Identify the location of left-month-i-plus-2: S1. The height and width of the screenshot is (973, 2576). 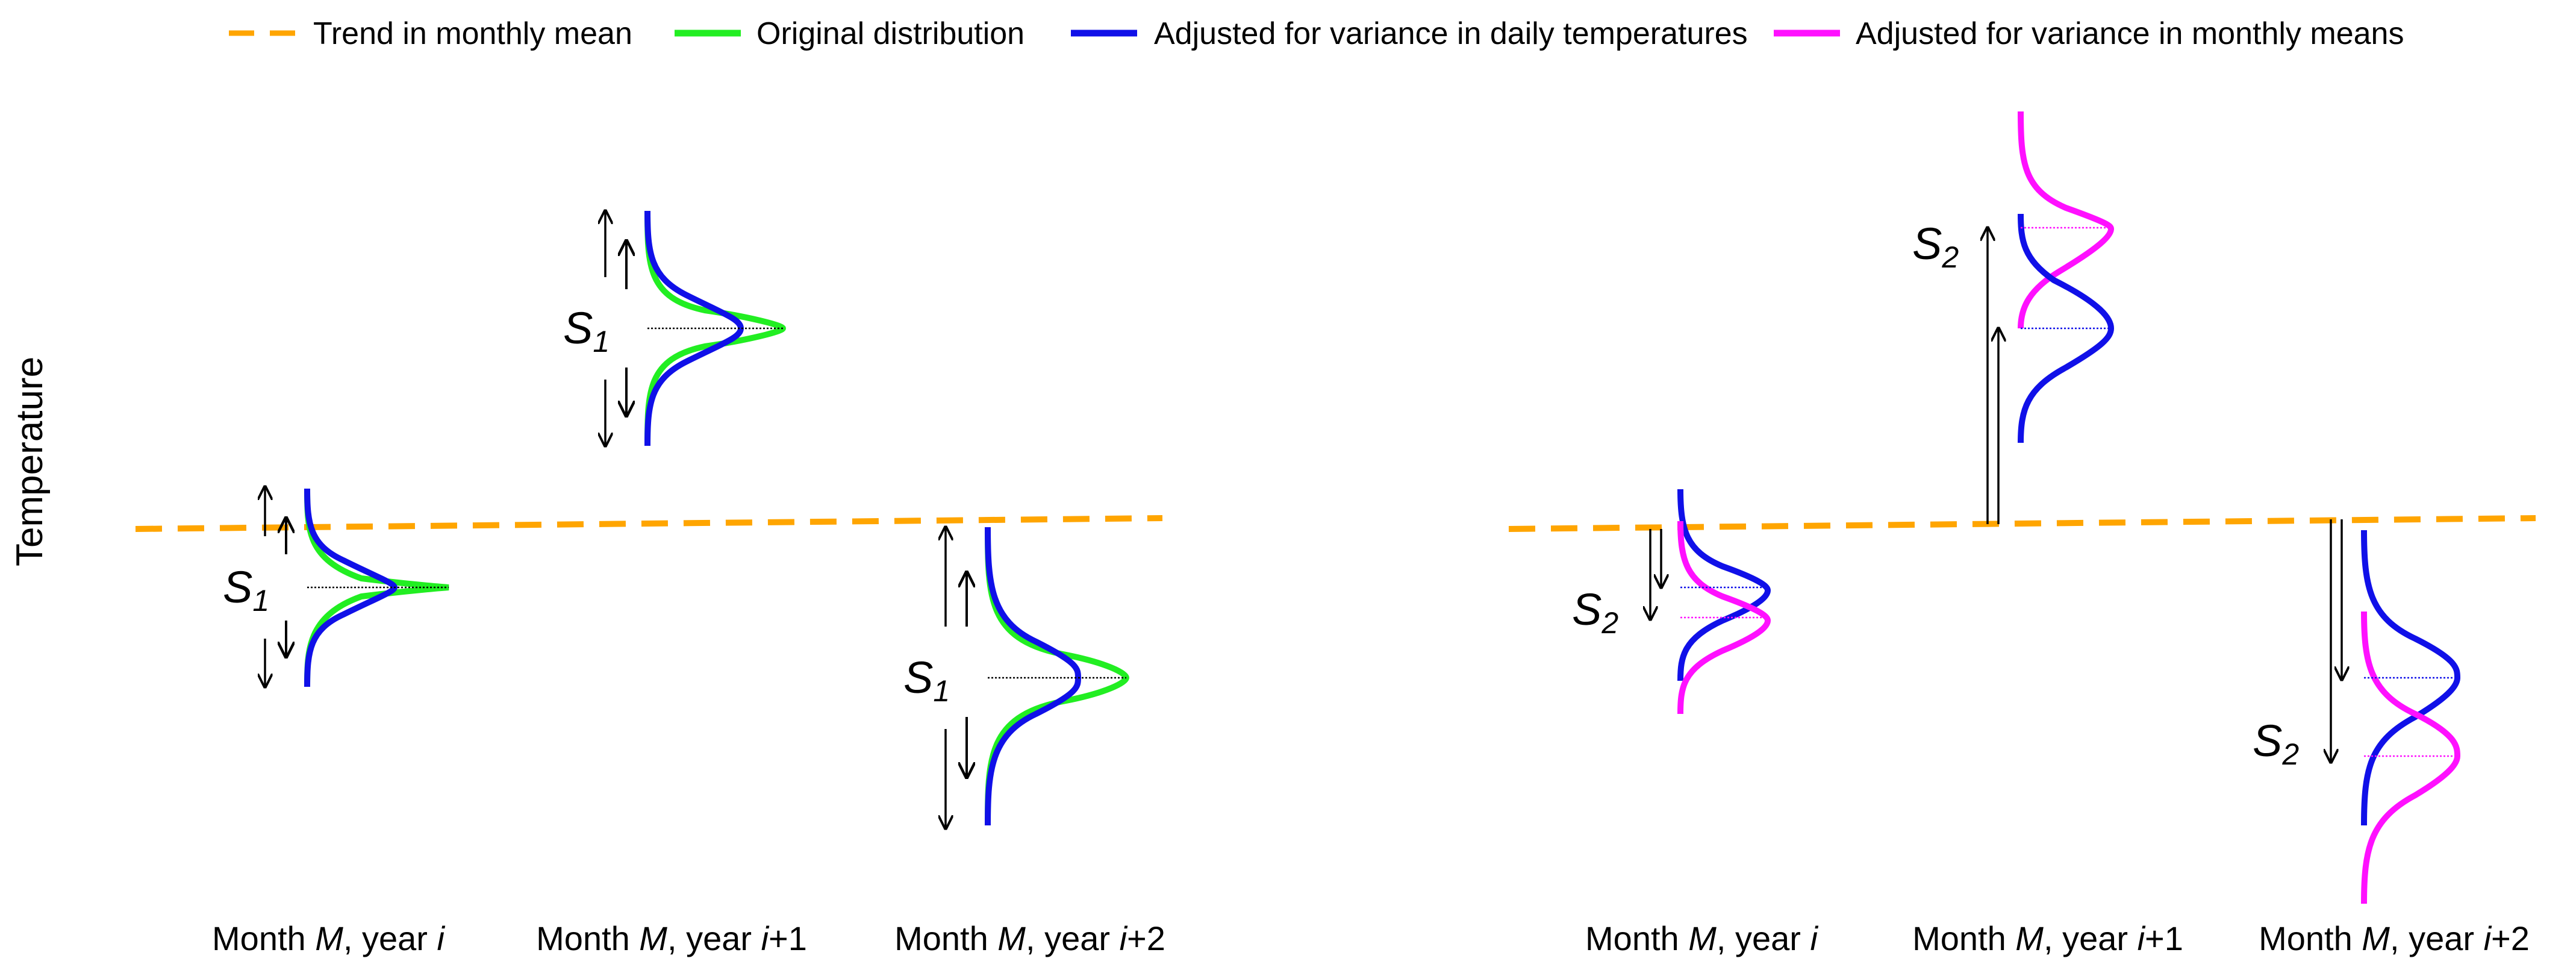
(1016, 677).